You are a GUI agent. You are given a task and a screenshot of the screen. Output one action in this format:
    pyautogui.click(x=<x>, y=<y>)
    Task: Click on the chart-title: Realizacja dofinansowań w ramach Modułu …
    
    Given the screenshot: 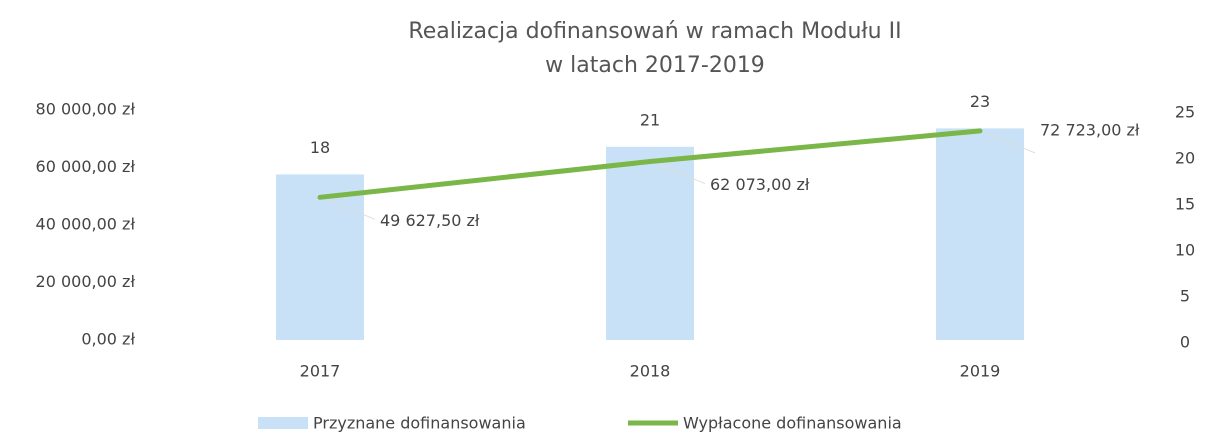 What is the action you would take?
    pyautogui.click(x=654, y=31)
    